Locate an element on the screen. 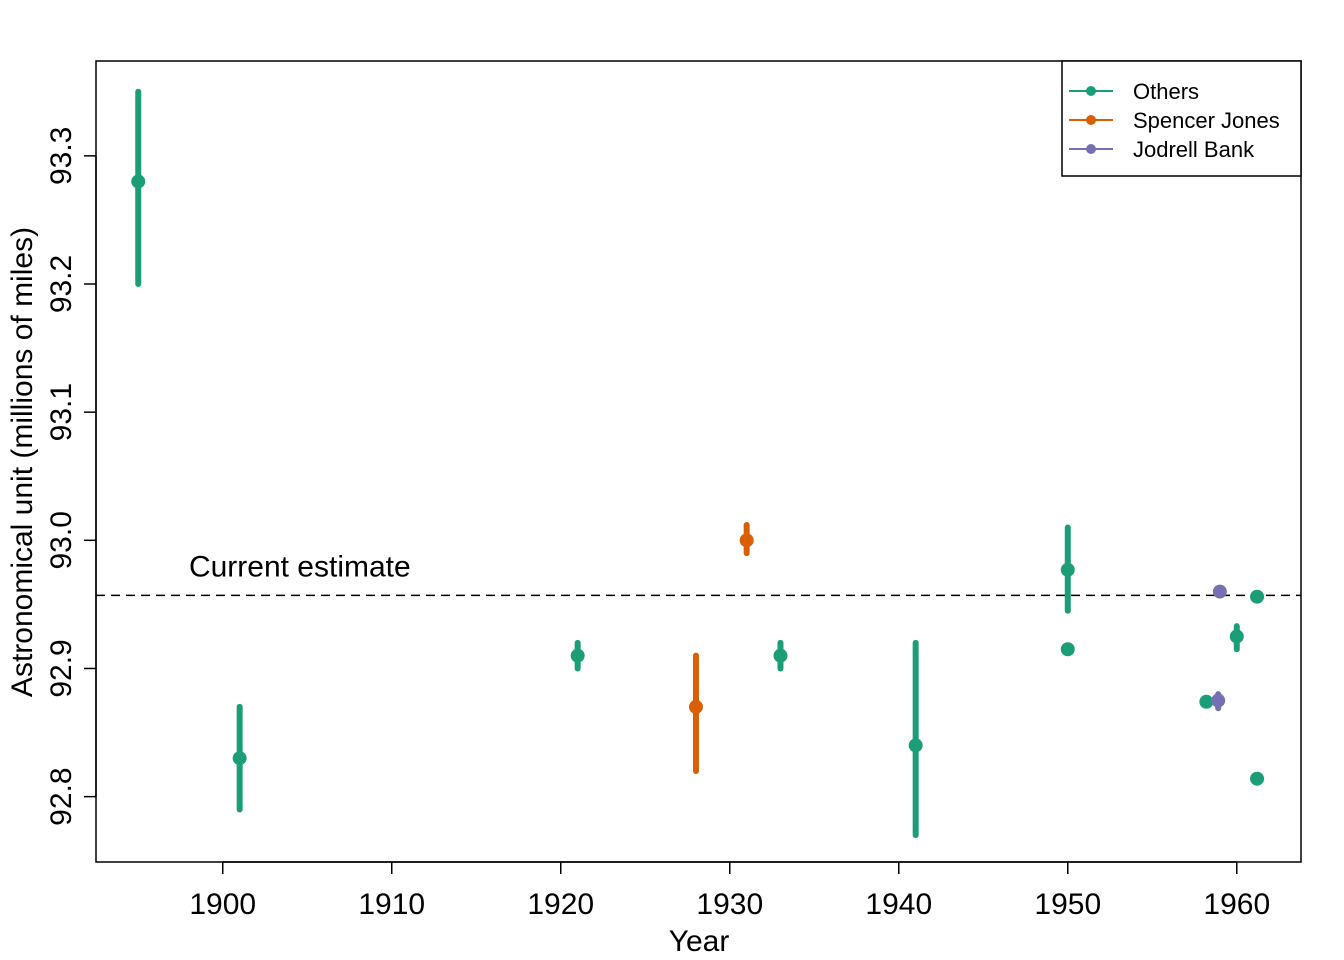  current-estimate-label: Current estimate is located at coordinates (300, 566).